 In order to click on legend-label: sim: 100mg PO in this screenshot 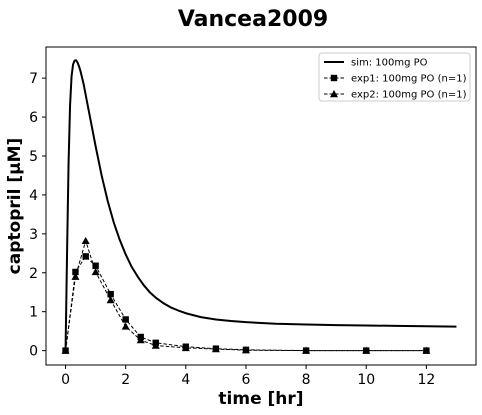, I will do `click(389, 63)`.